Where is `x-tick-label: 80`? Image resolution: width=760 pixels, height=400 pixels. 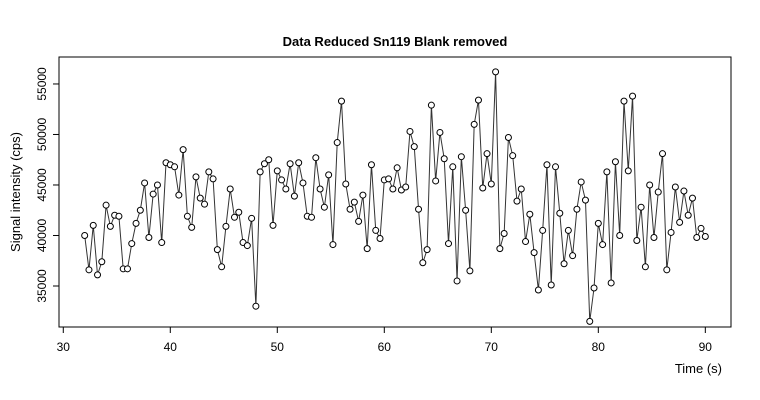
x-tick-label: 80 is located at coordinates (599, 347).